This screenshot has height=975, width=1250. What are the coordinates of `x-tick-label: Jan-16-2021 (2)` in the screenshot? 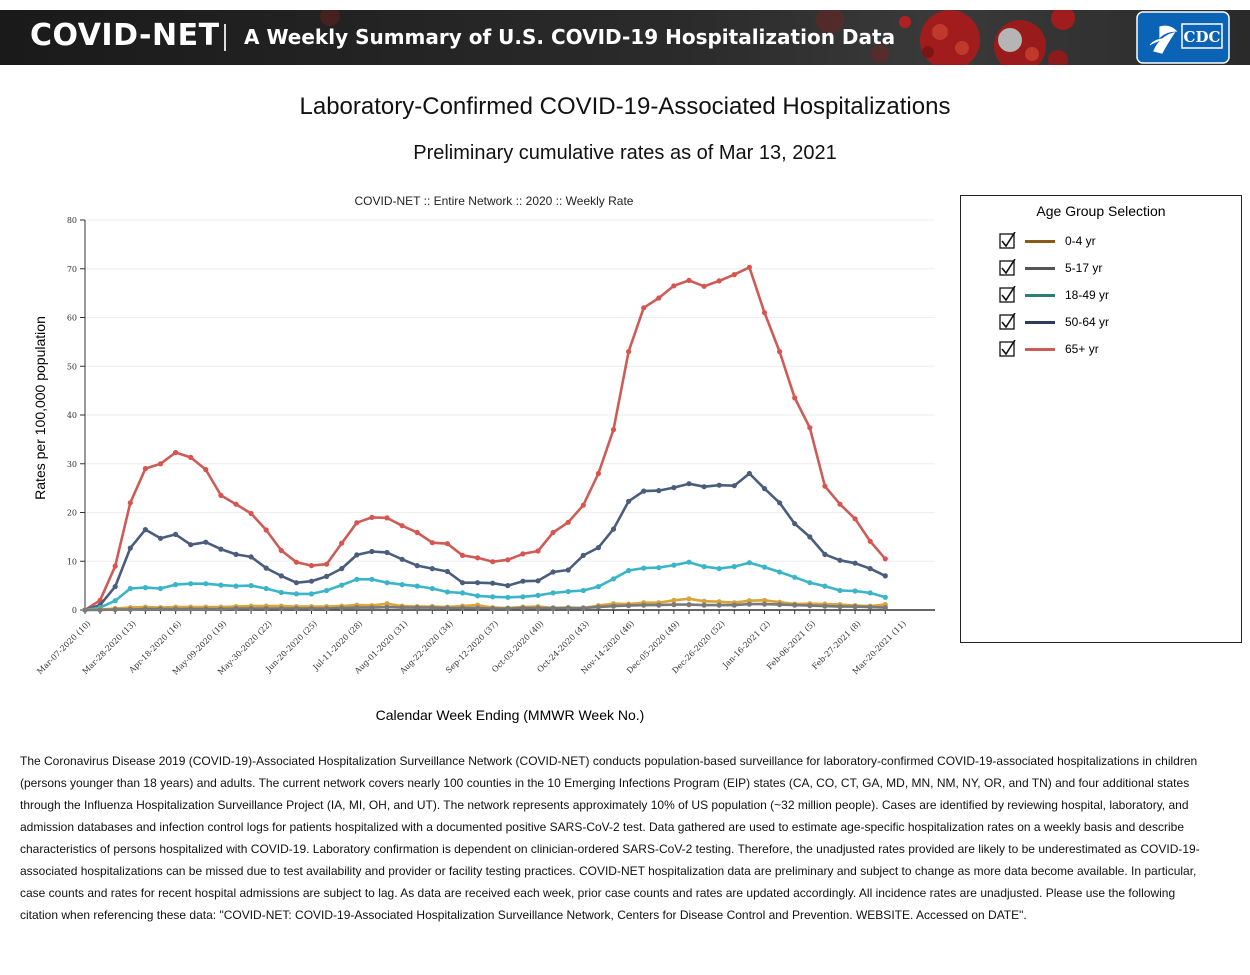 It's located at (746, 645).